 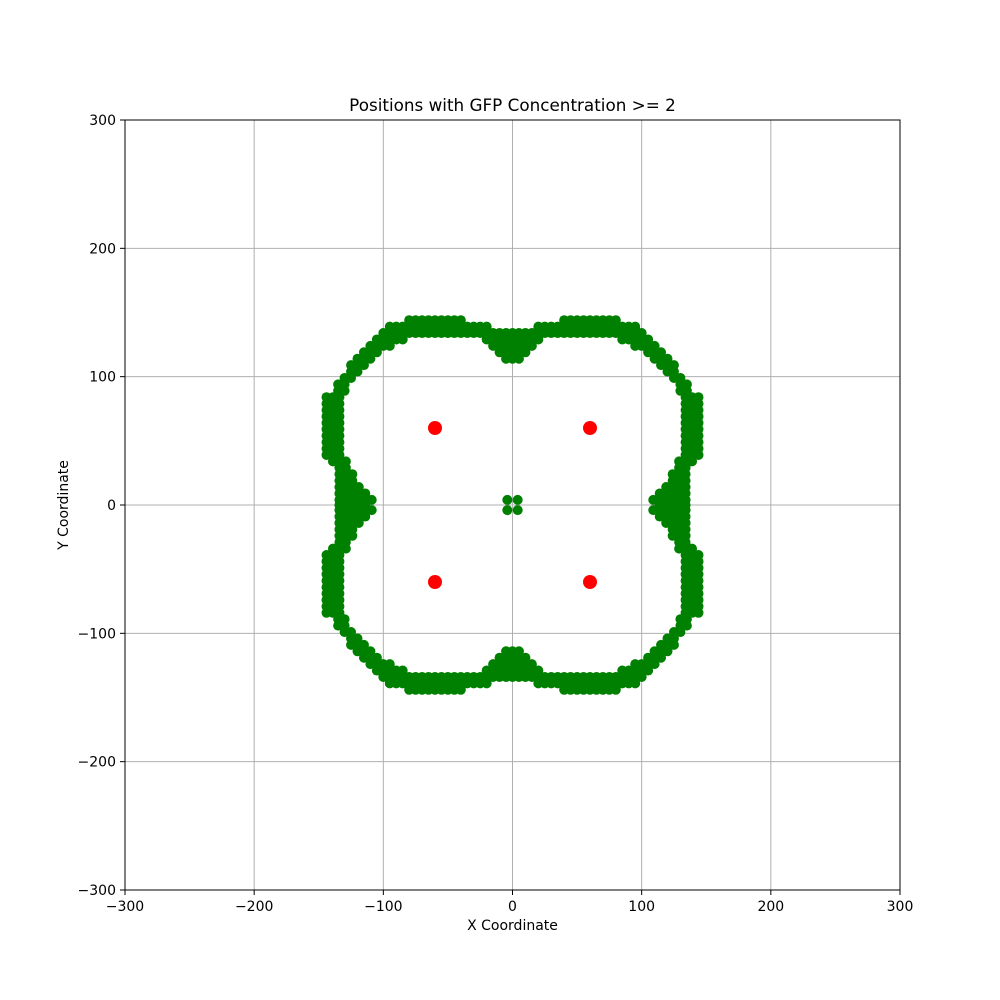 What do you see at coordinates (97, 763) in the screenshot?
I see `y-tick-label: −200` at bounding box center [97, 763].